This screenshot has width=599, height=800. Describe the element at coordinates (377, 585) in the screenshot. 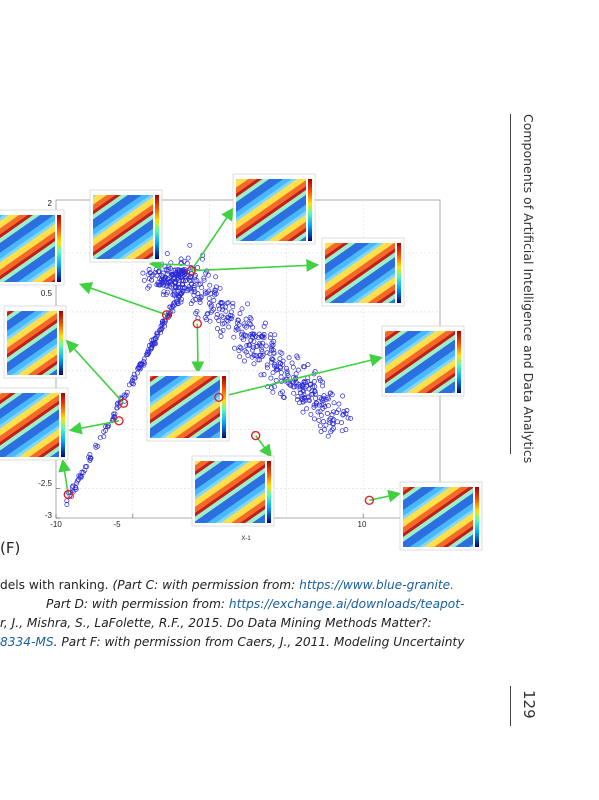

I see `caption-link: https://www.blue-granite.` at that location.